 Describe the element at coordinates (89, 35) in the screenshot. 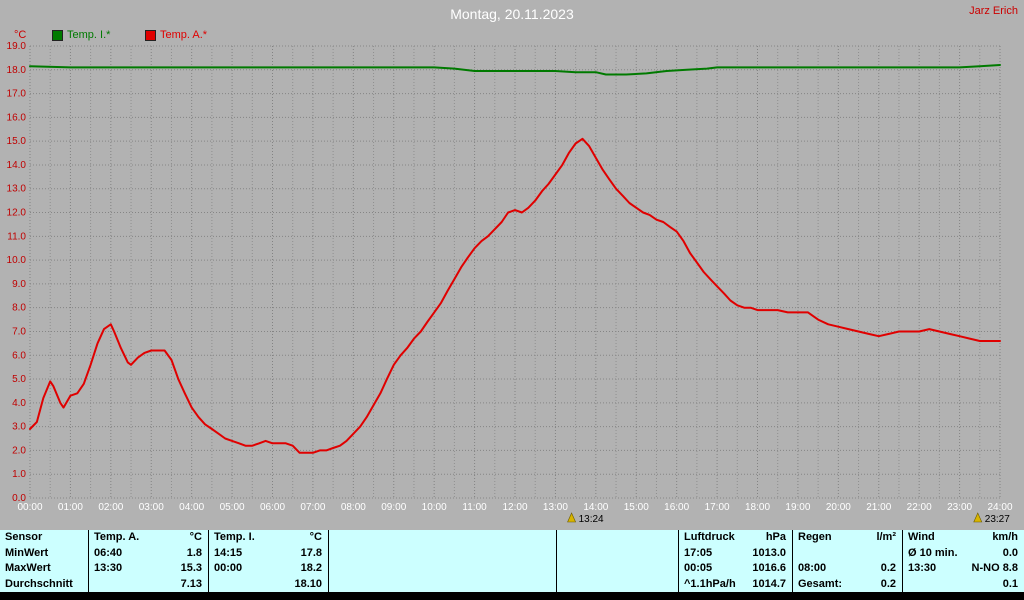

I see `temp-i-label: Temp. I.*` at that location.